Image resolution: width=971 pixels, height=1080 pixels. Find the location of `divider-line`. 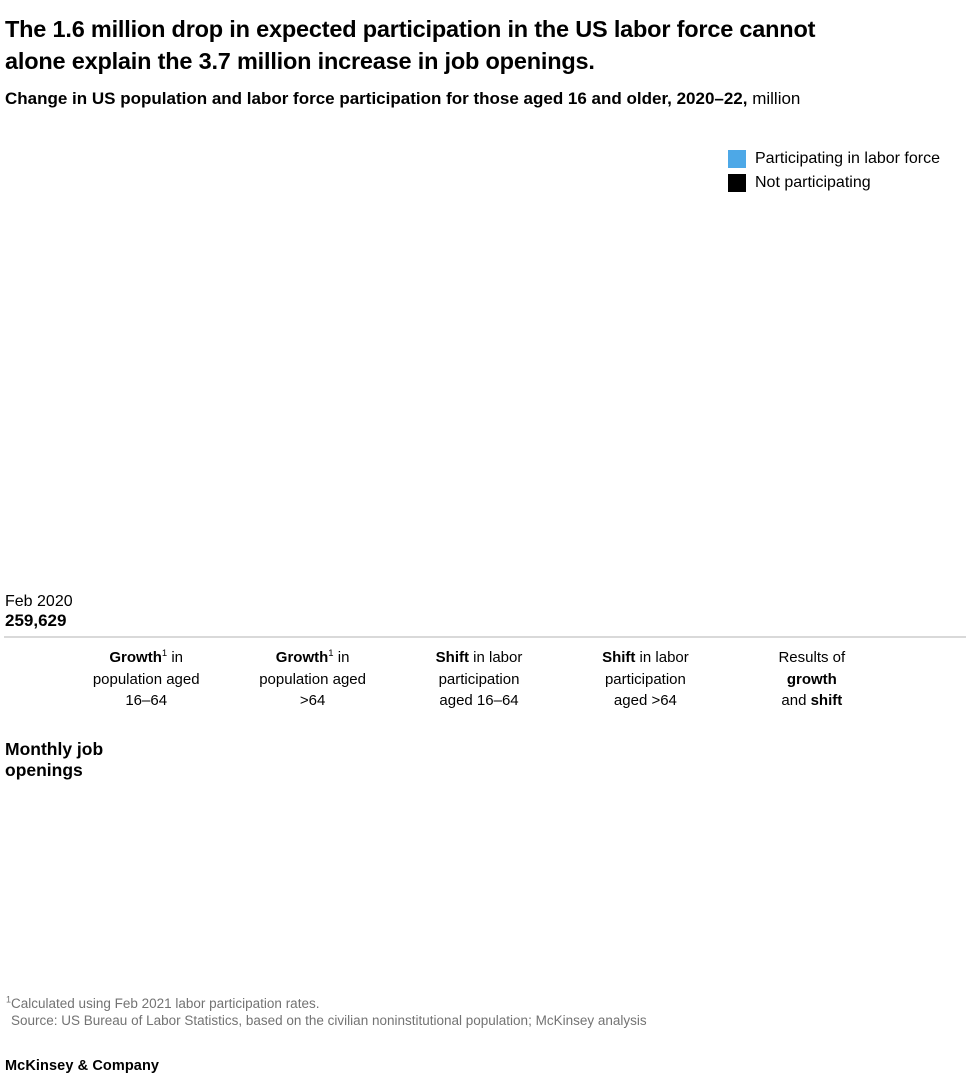

divider-line is located at coordinates (485, 637).